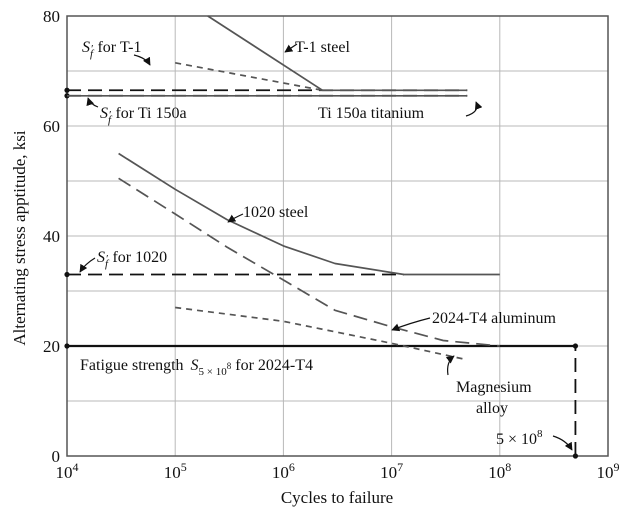 The width and height of the screenshot is (622, 515). I want to click on arrow-2024-aluminum, so click(411, 324).